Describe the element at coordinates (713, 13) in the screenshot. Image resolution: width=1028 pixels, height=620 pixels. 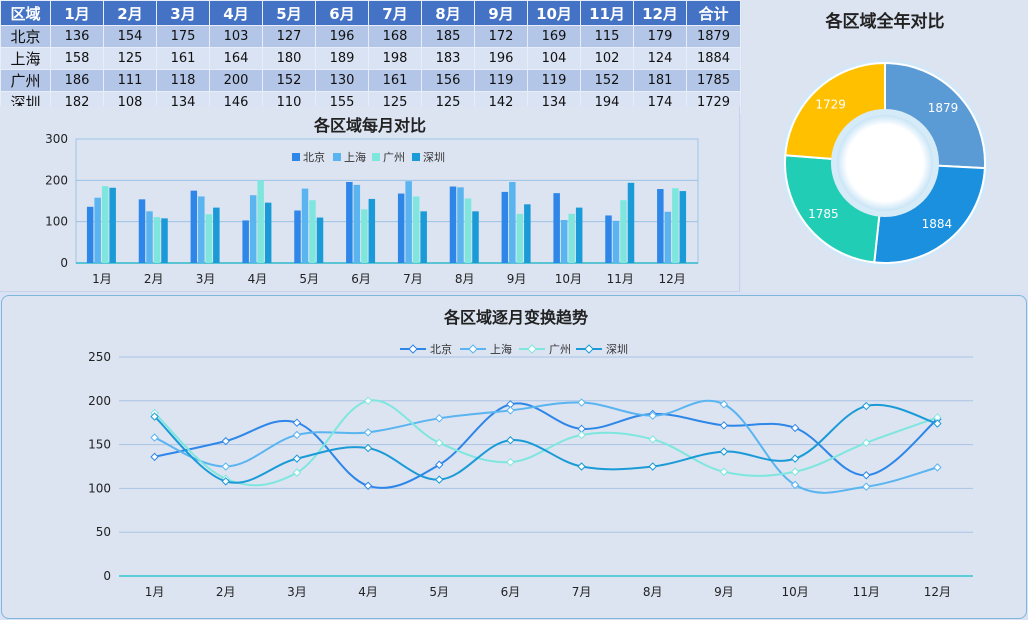
I see `header-cell: 合计` at that location.